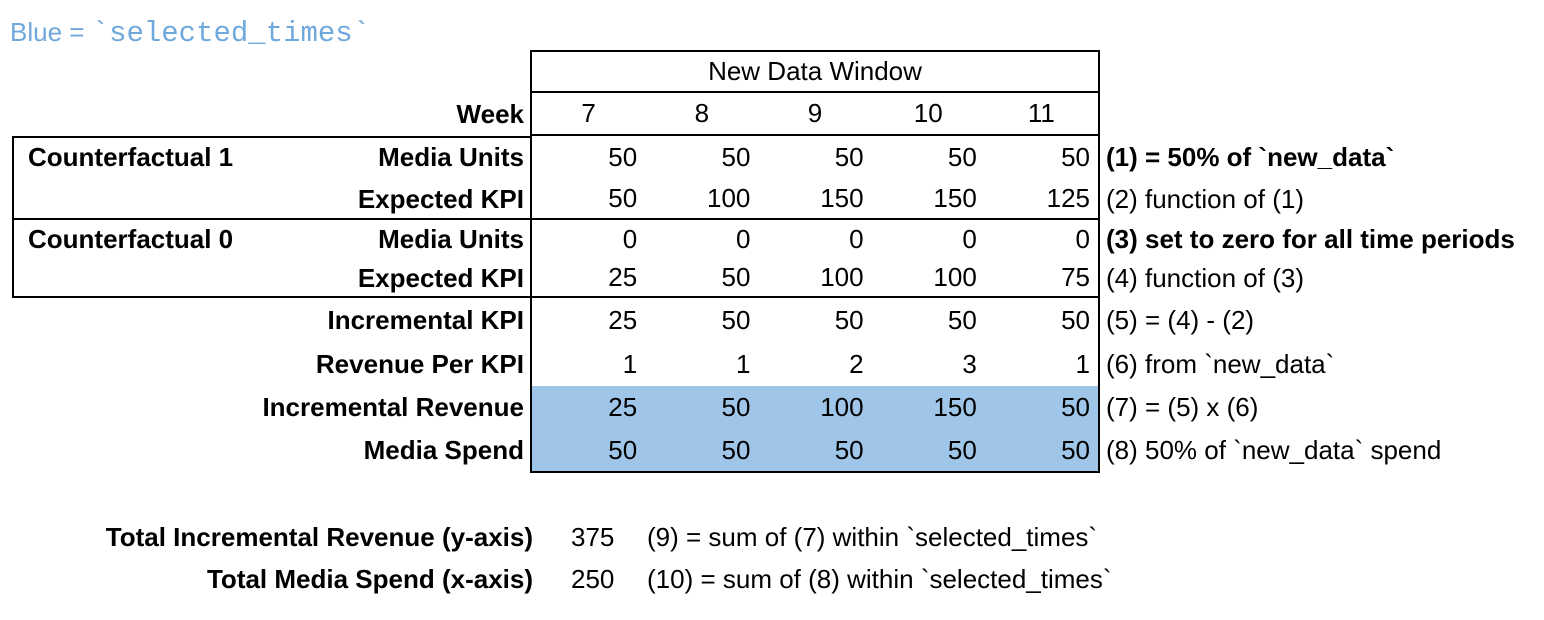  I want to click on table-row-expected-kpi-cf1: 50 100 150 150 125, so click(815, 199).